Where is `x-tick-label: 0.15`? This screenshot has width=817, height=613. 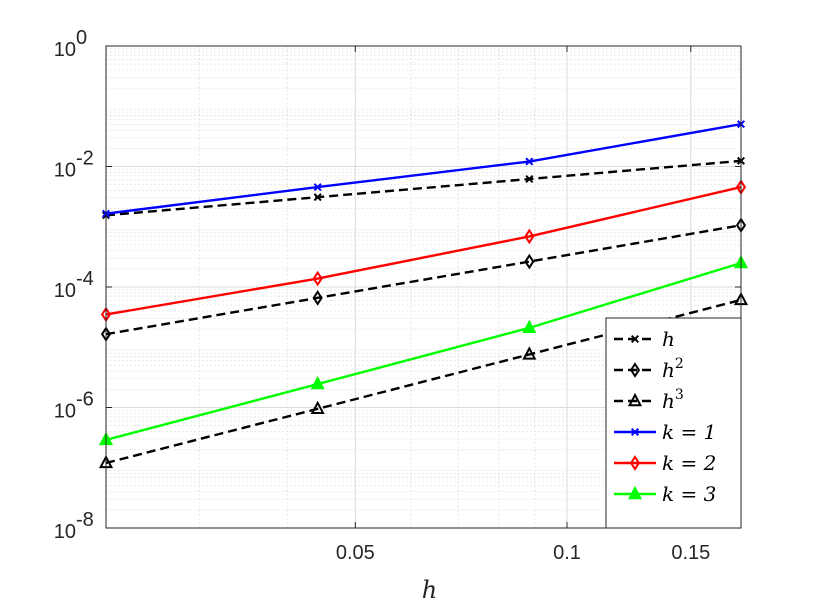 x-tick-label: 0.15 is located at coordinates (690, 553).